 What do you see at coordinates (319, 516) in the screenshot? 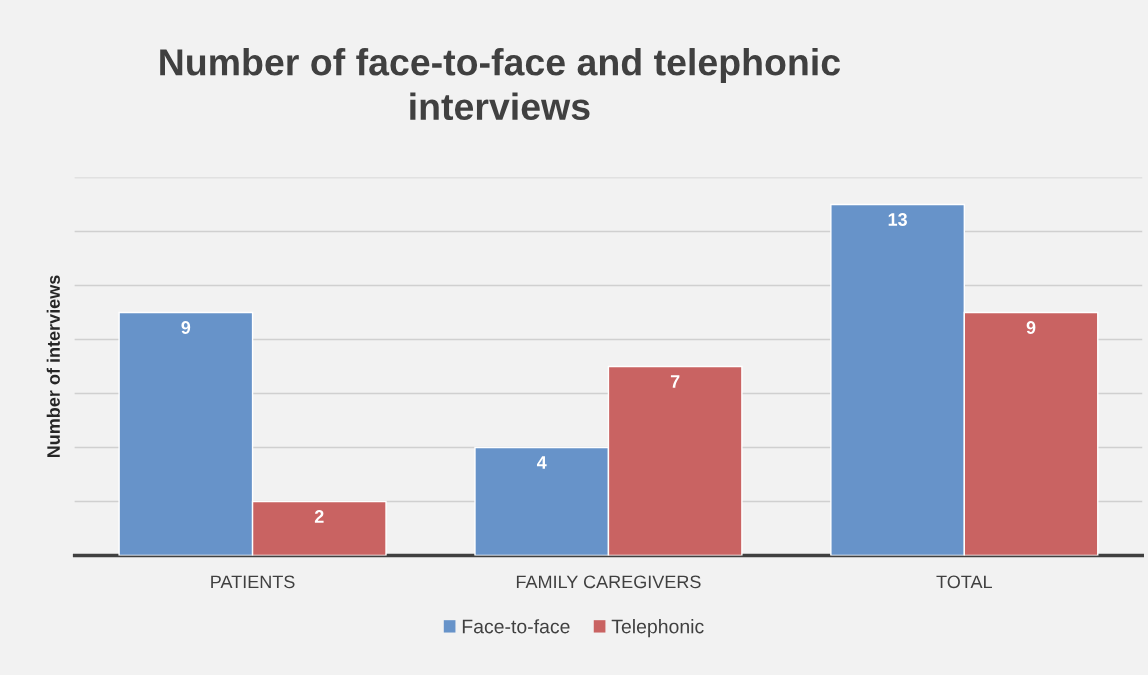
I see `data-label: 2` at bounding box center [319, 516].